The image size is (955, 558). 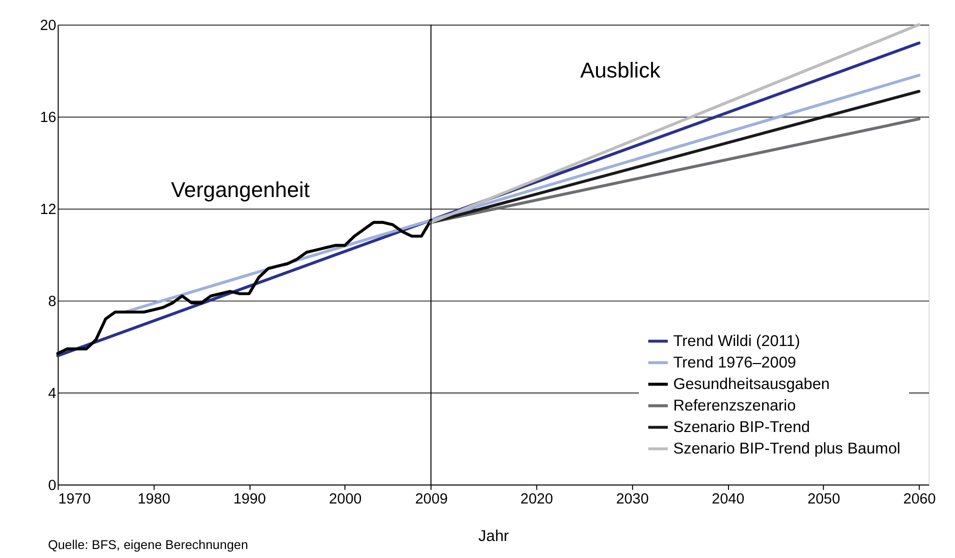 I want to click on legend-label: Trend Wildi (2011), so click(x=736, y=341).